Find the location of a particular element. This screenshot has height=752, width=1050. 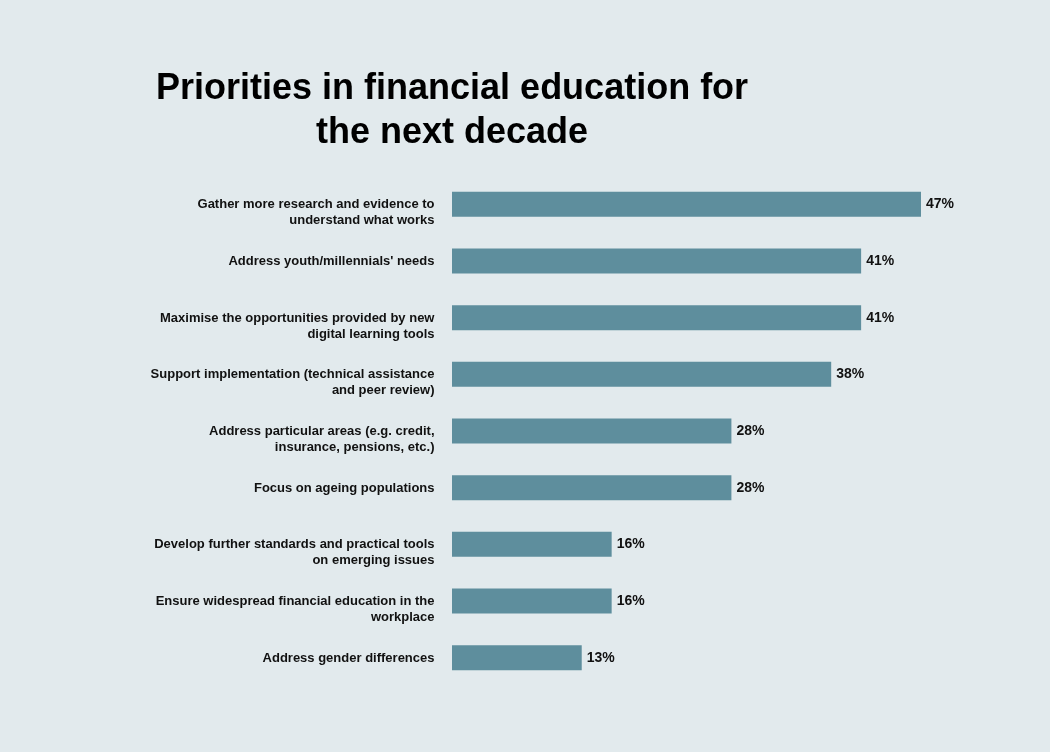

y-tick-label: Develop further standards and practical tools on emerging issues is located at coordinates (294, 552).